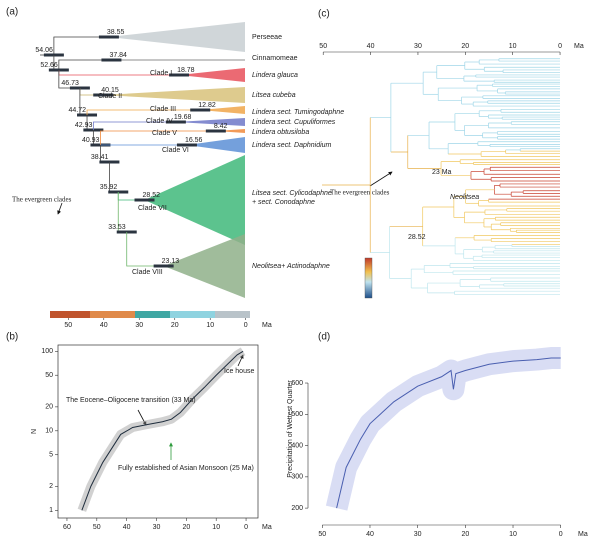 This screenshot has width=600, height=542. What do you see at coordinates (67, 527) in the screenshot?
I see `x-tick-label: 60` at bounding box center [67, 527].